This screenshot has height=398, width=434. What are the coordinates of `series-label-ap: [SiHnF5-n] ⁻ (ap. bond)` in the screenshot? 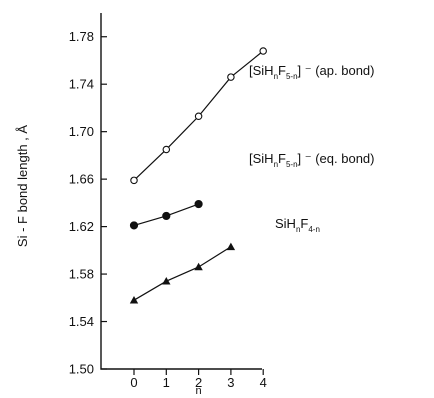 It's located at (312, 72).